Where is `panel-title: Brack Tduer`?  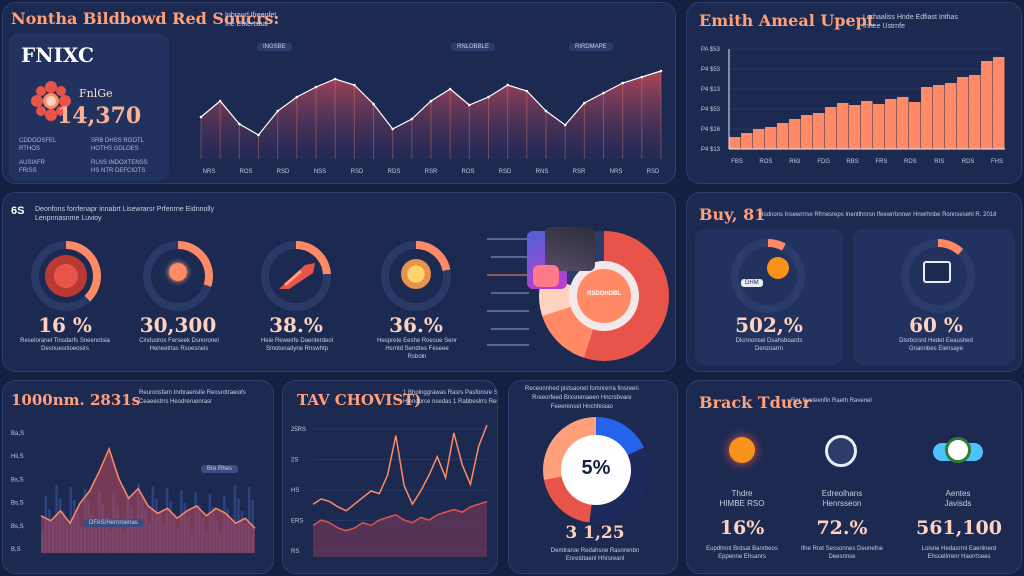
panel-title: Brack Tduer is located at coordinates (755, 402).